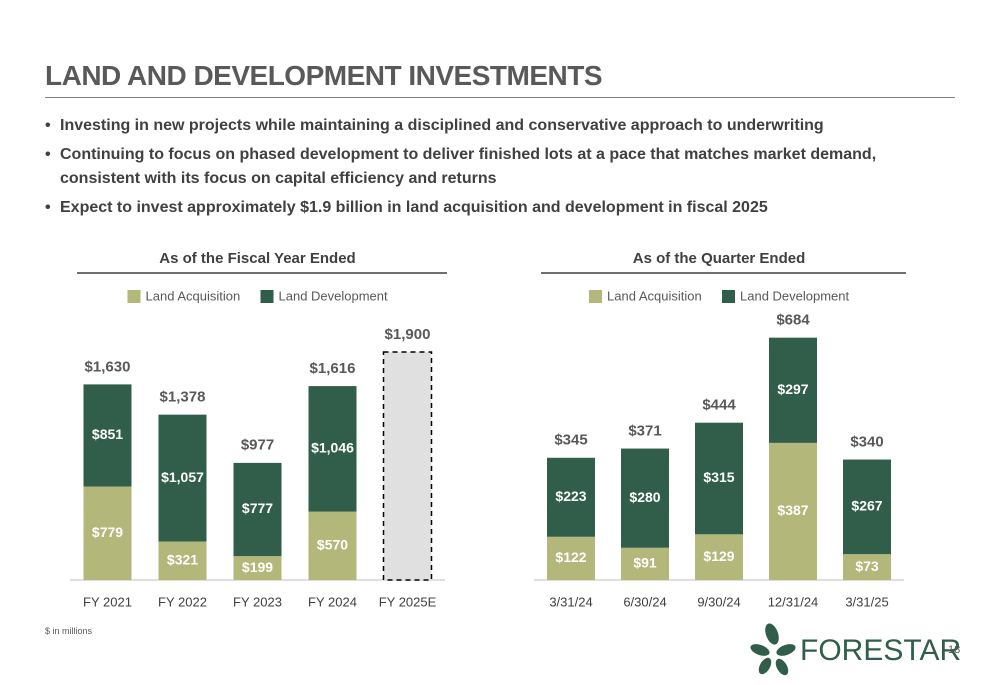 The image size is (1000, 685). I want to click on total-label: $977, so click(257, 445).